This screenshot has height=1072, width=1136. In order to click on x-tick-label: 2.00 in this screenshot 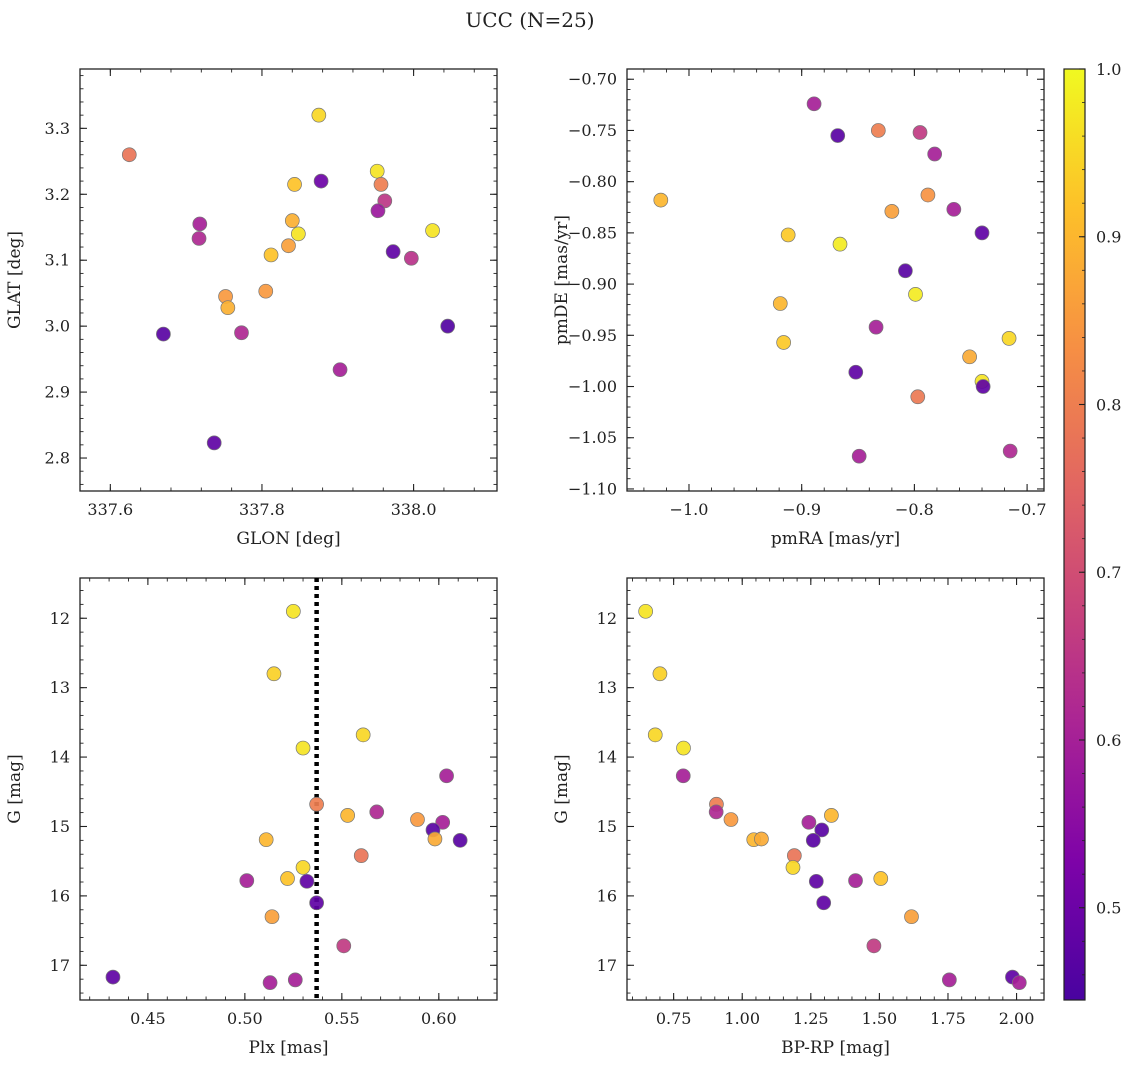, I will do `click(1017, 1018)`.